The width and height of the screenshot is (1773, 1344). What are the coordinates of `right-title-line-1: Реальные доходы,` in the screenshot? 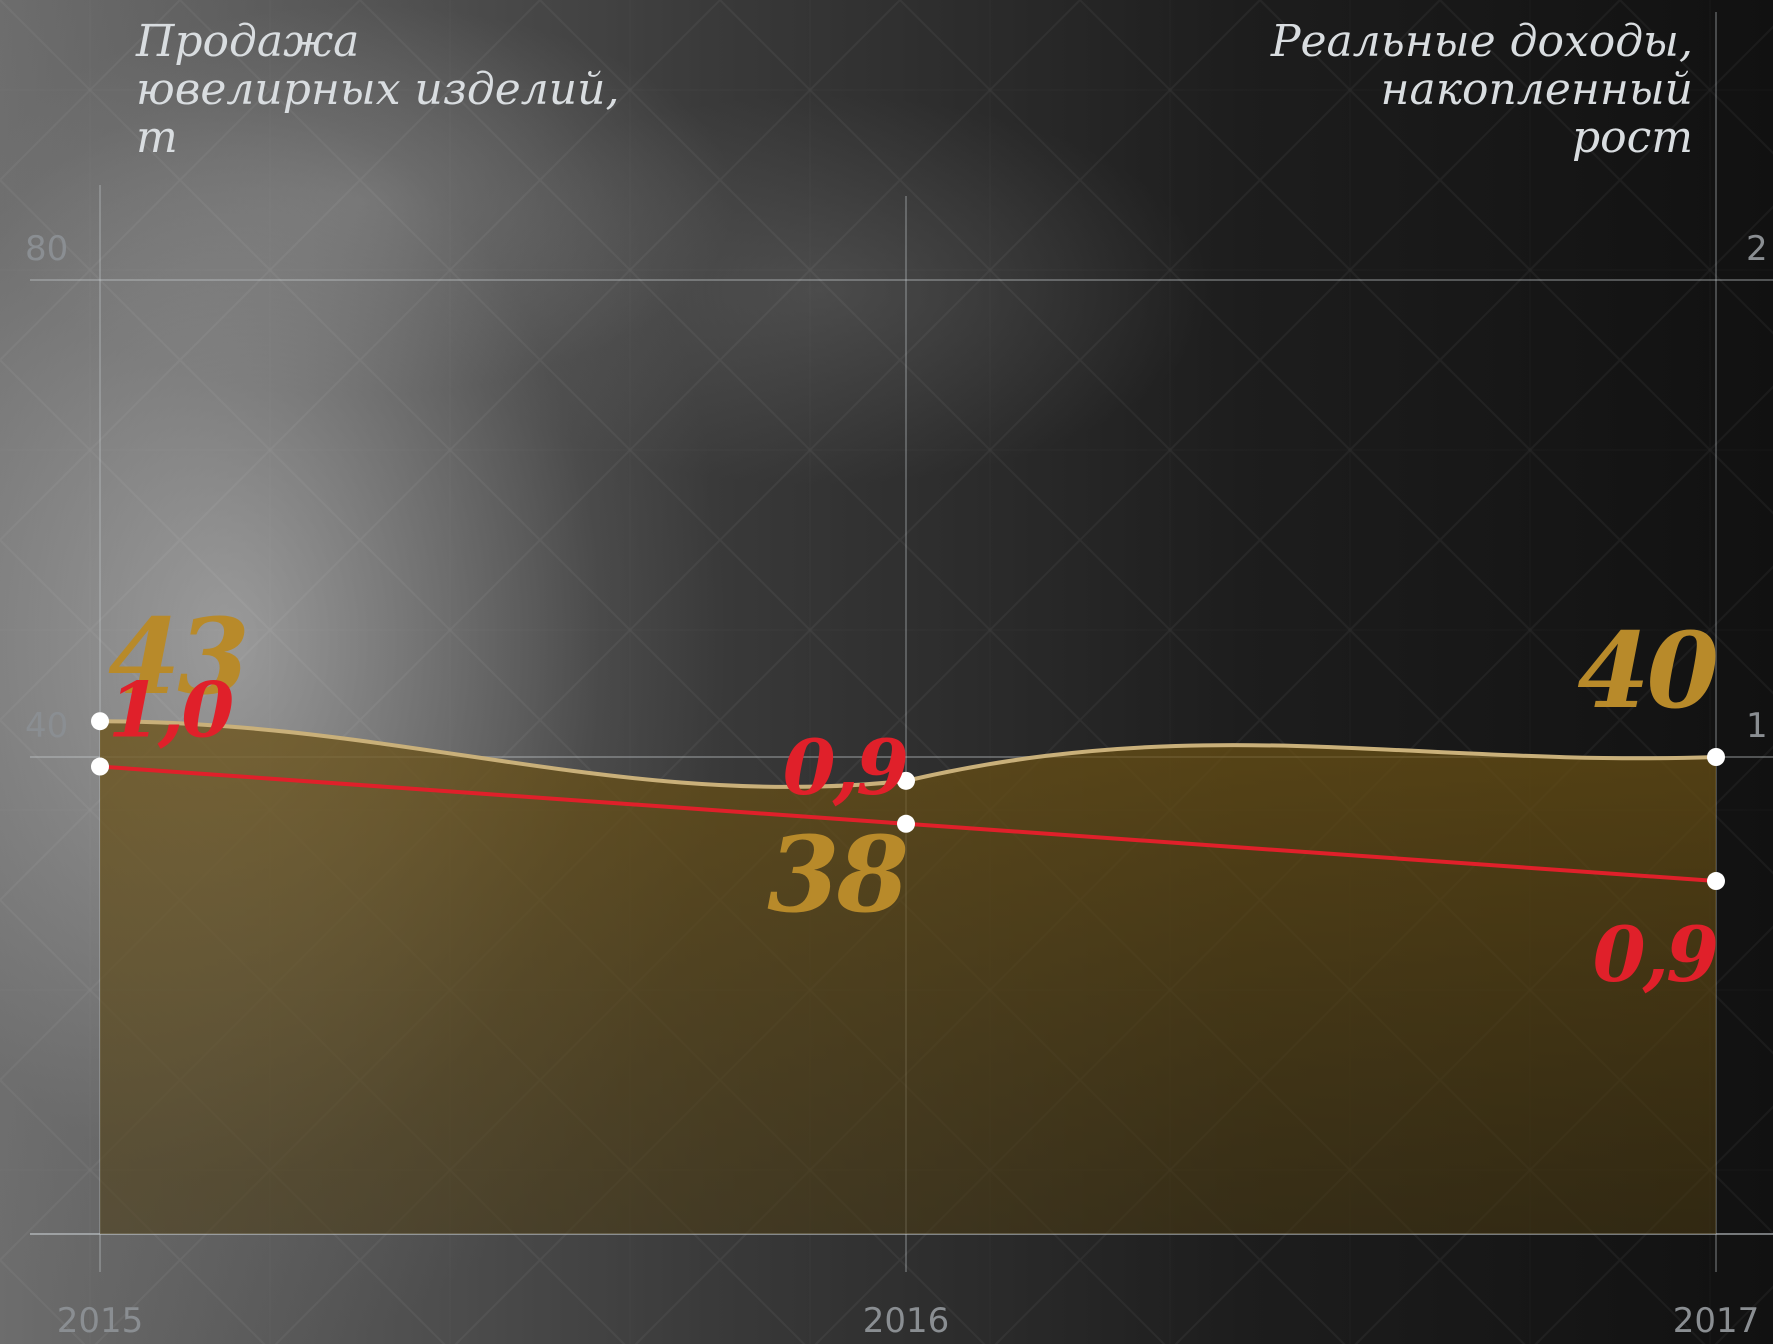 It's located at (1481, 41).